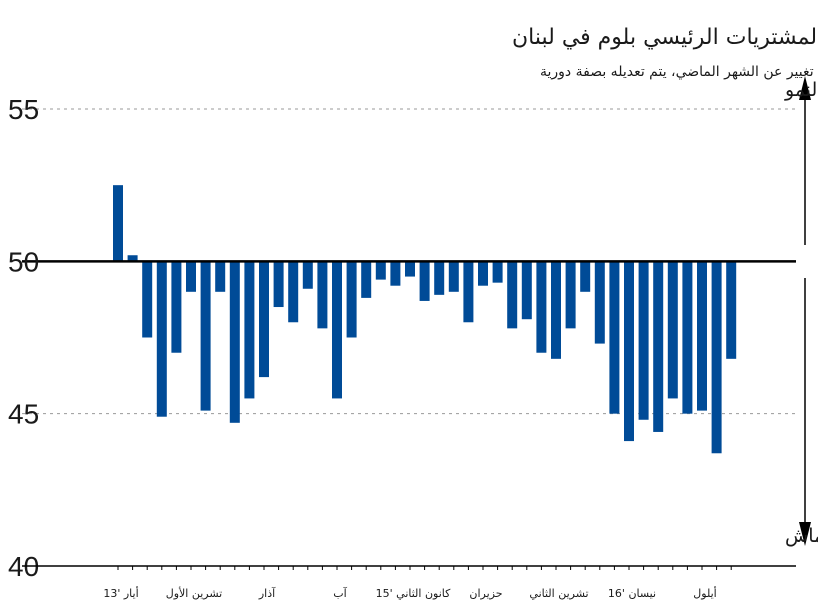  Describe the element at coordinates (805, 88) in the screenshot. I see `up-arrow-head` at that location.